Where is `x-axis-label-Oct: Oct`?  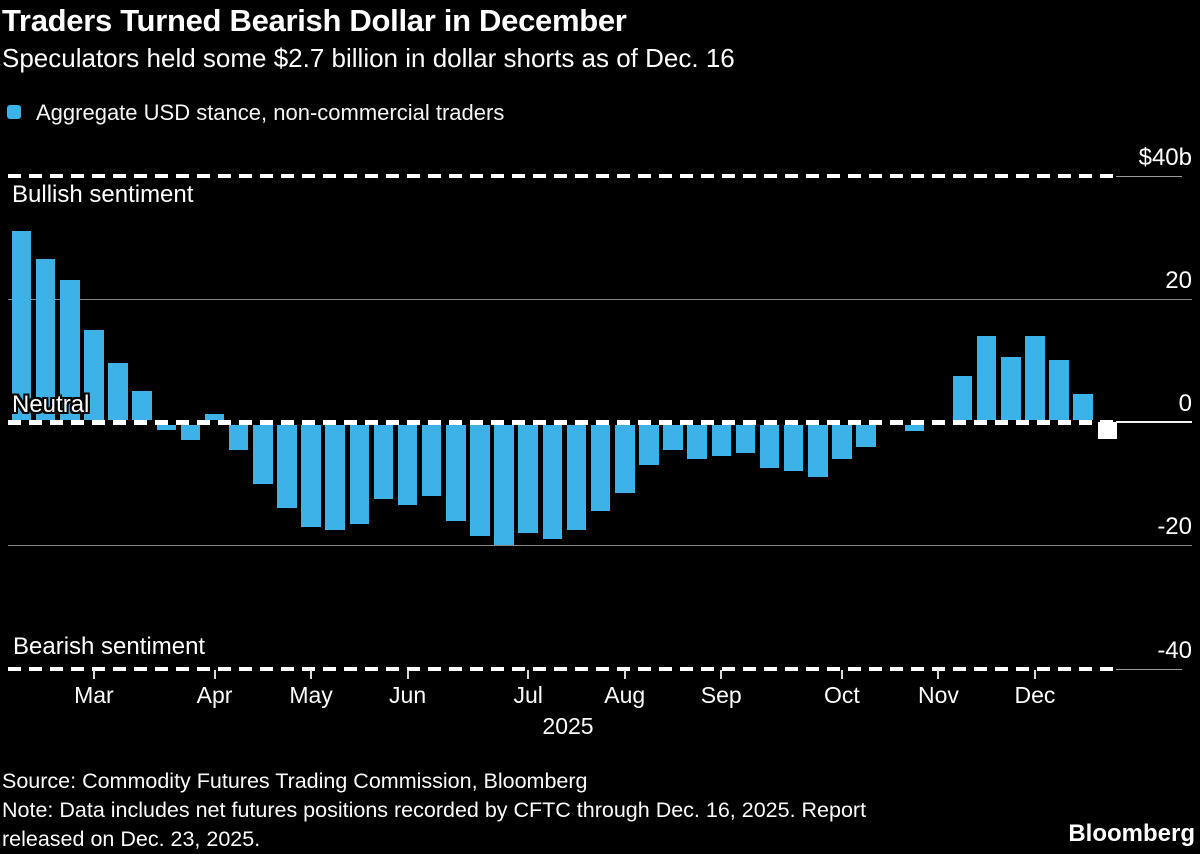 x-axis-label-Oct: Oct is located at coordinates (842, 695).